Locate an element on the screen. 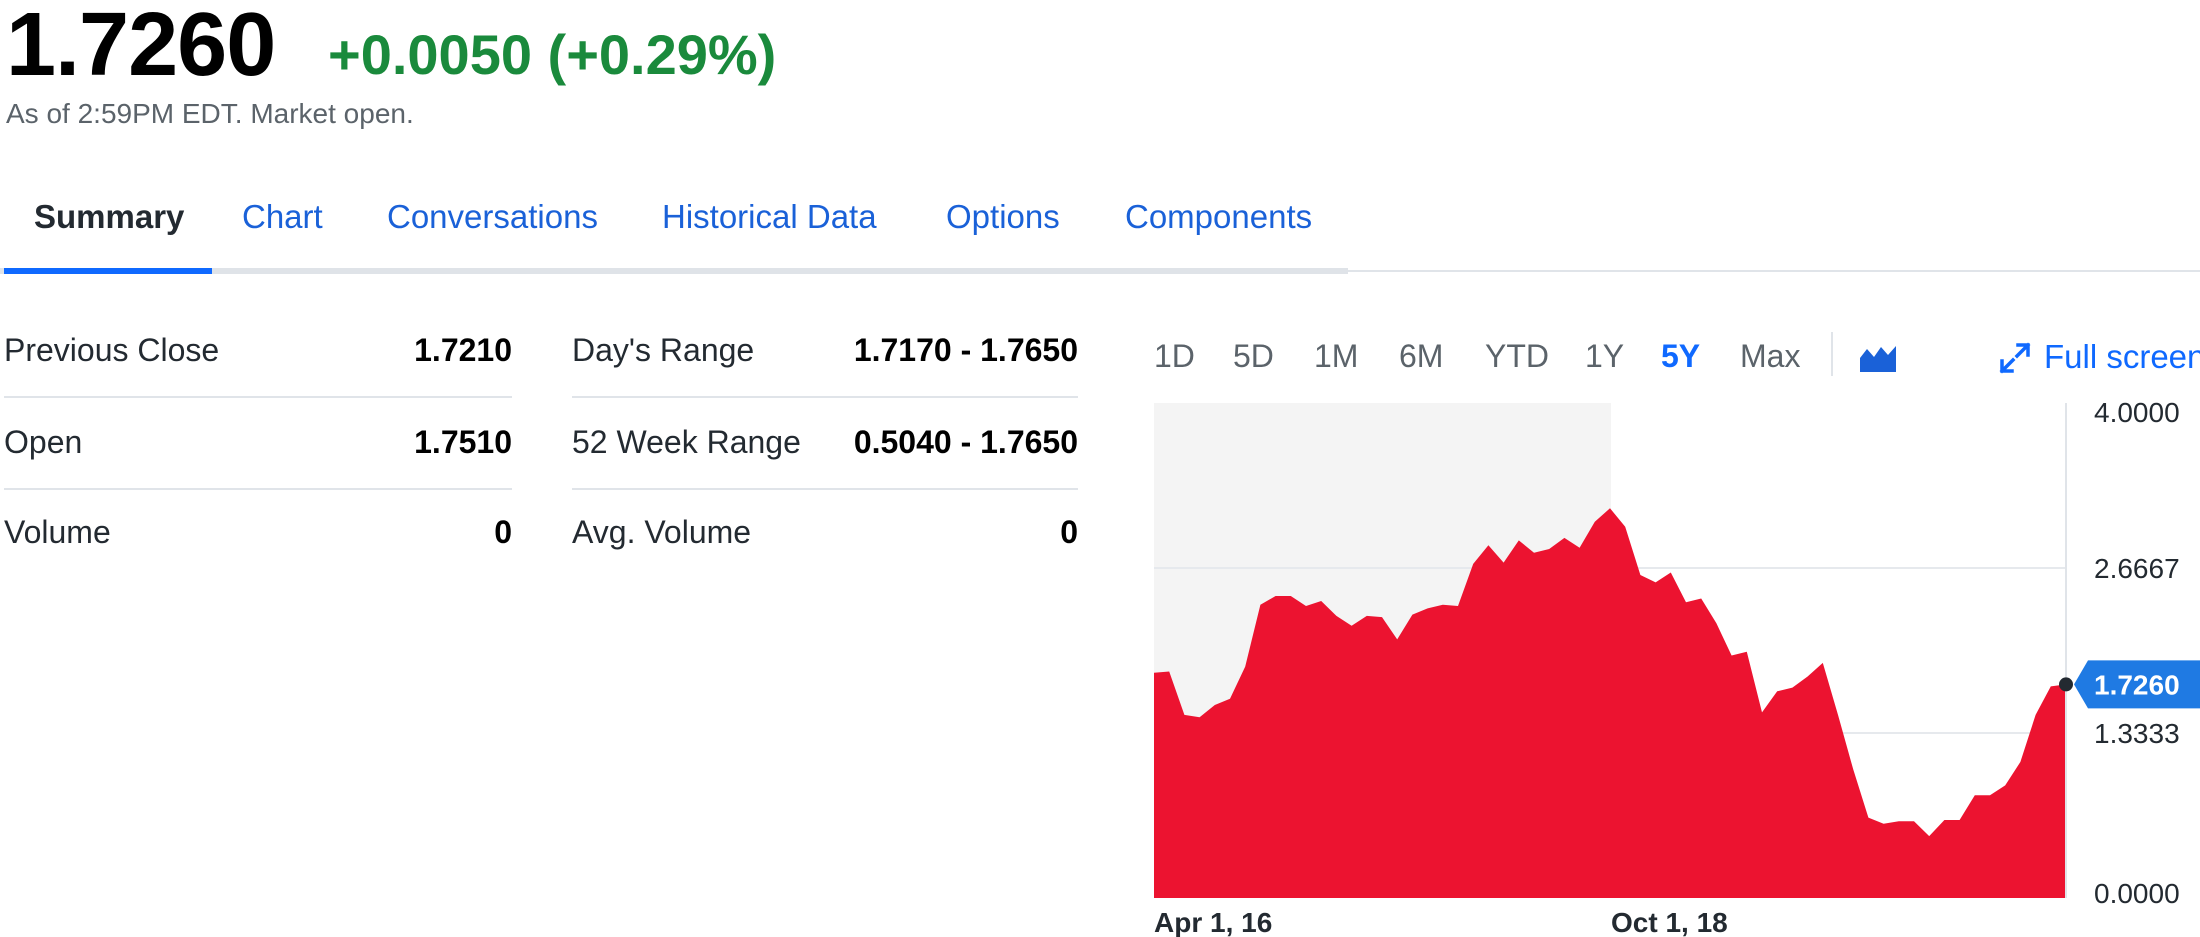 The image size is (2200, 937). tab-summary: Summary is located at coordinates (109, 216).